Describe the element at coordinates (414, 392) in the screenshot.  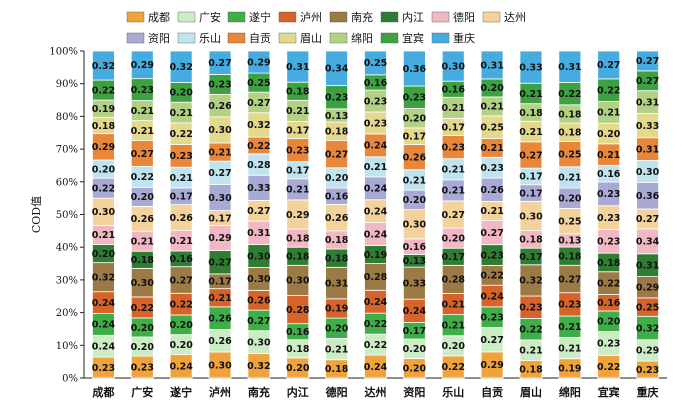
I see `x-tick-label: 资阳` at that location.